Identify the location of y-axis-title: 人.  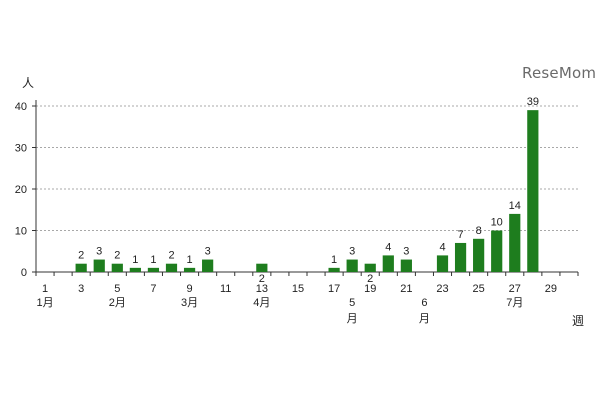
(28, 83).